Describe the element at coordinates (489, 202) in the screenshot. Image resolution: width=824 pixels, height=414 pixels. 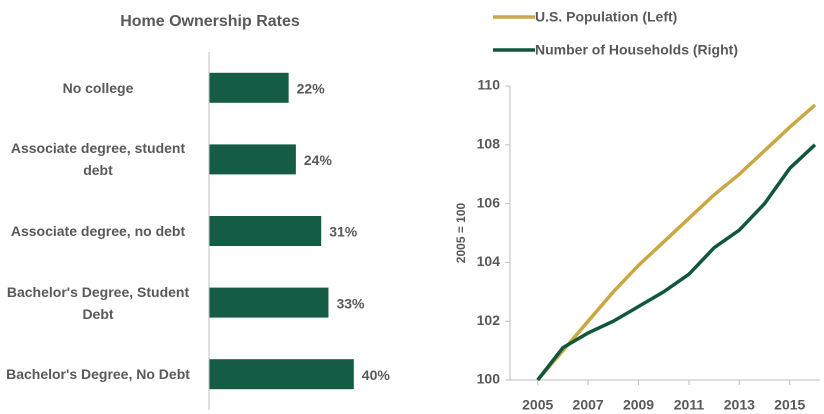
I see `y-tick-label: 106` at that location.